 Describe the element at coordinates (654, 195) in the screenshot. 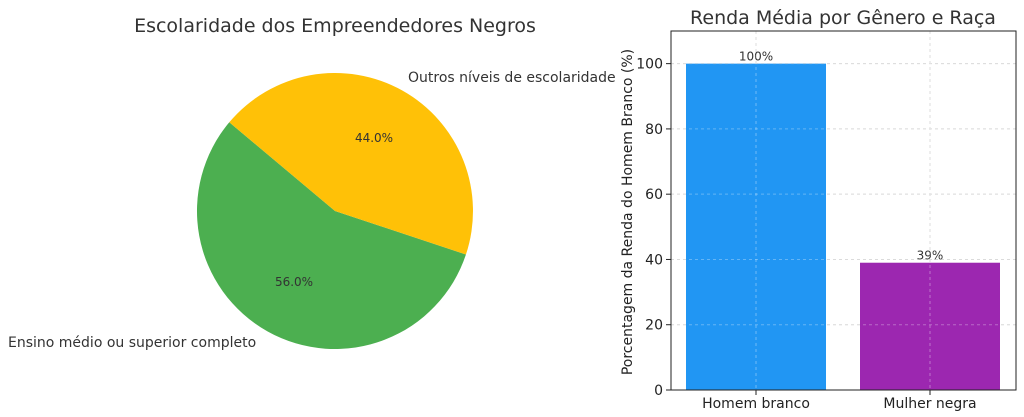

I see `y-tick-label: 60` at that location.